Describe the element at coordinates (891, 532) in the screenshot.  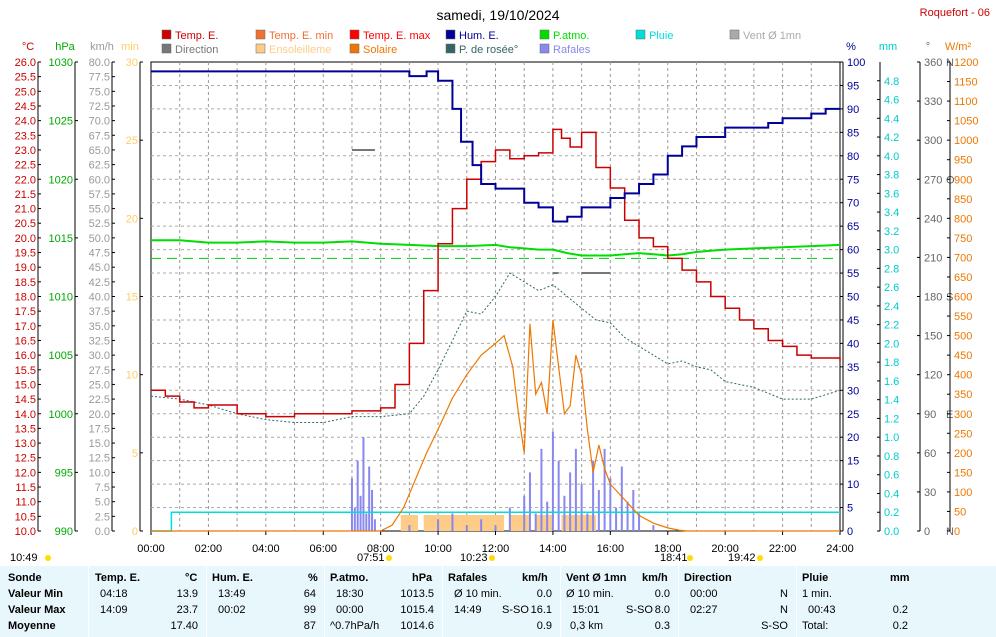
I see `axis-right-tick-label: 0.0` at that location.